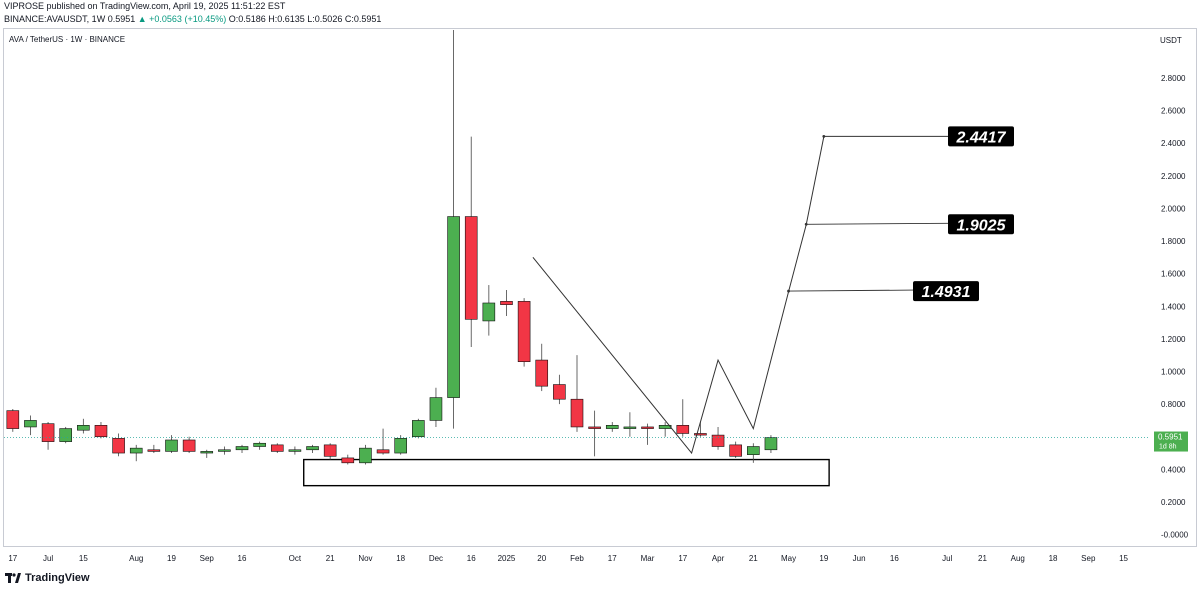 The width and height of the screenshot is (1200, 592). Describe the element at coordinates (788, 558) in the screenshot. I see `x-tick-label: May` at that location.